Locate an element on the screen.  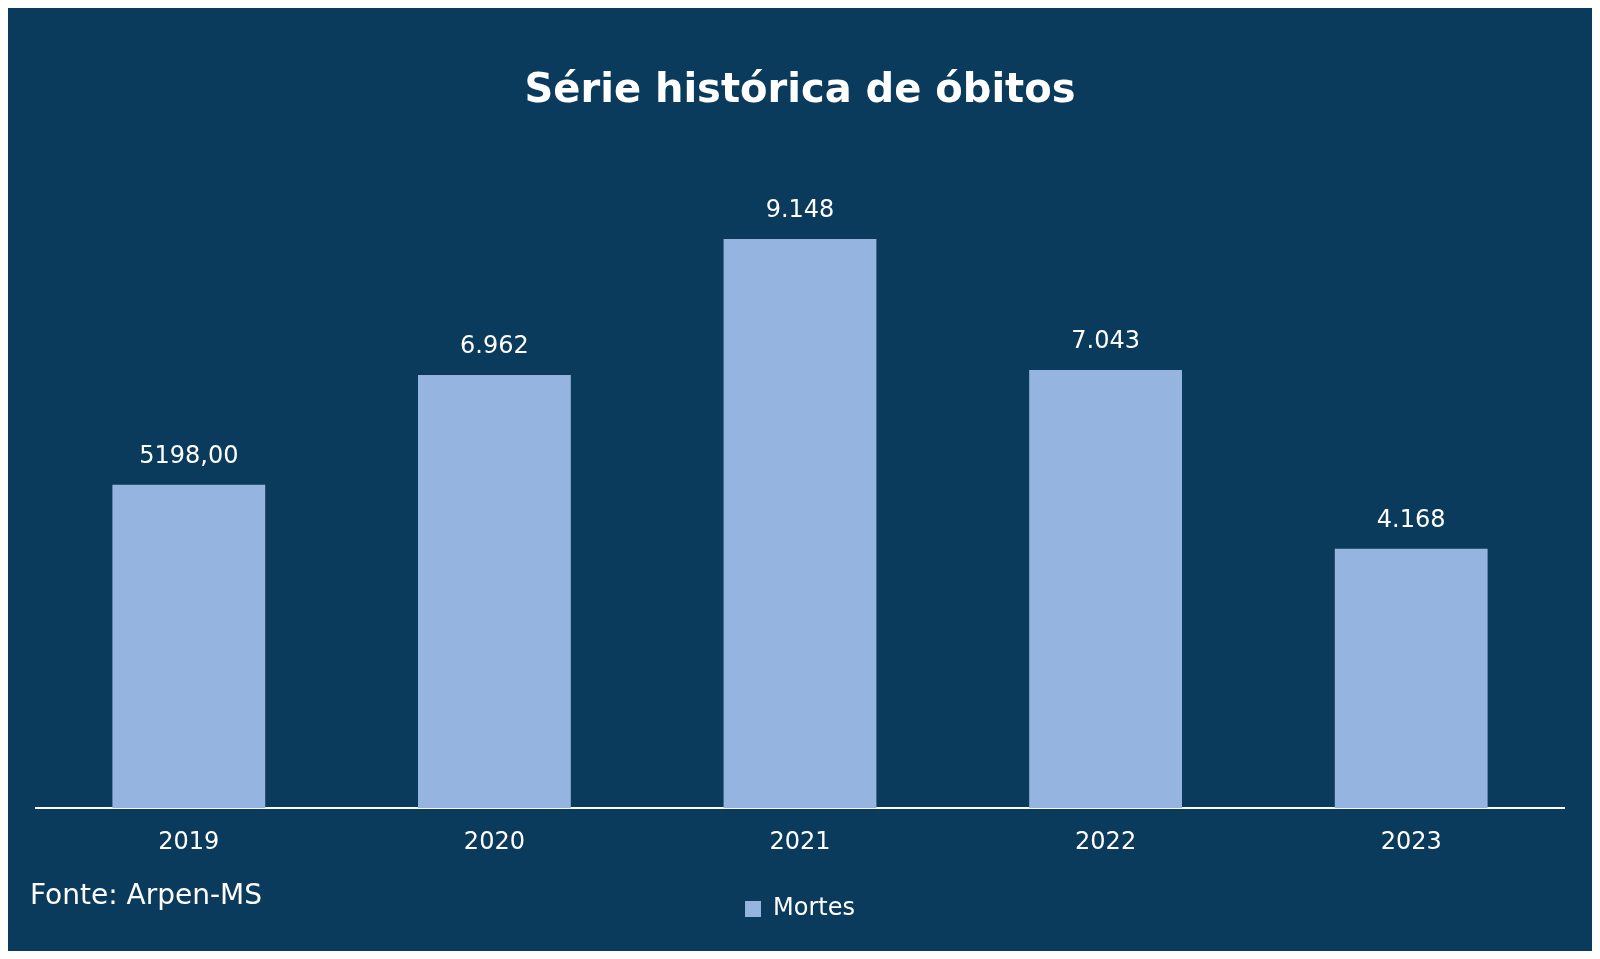
data-label: 4.168 is located at coordinates (1411, 519).